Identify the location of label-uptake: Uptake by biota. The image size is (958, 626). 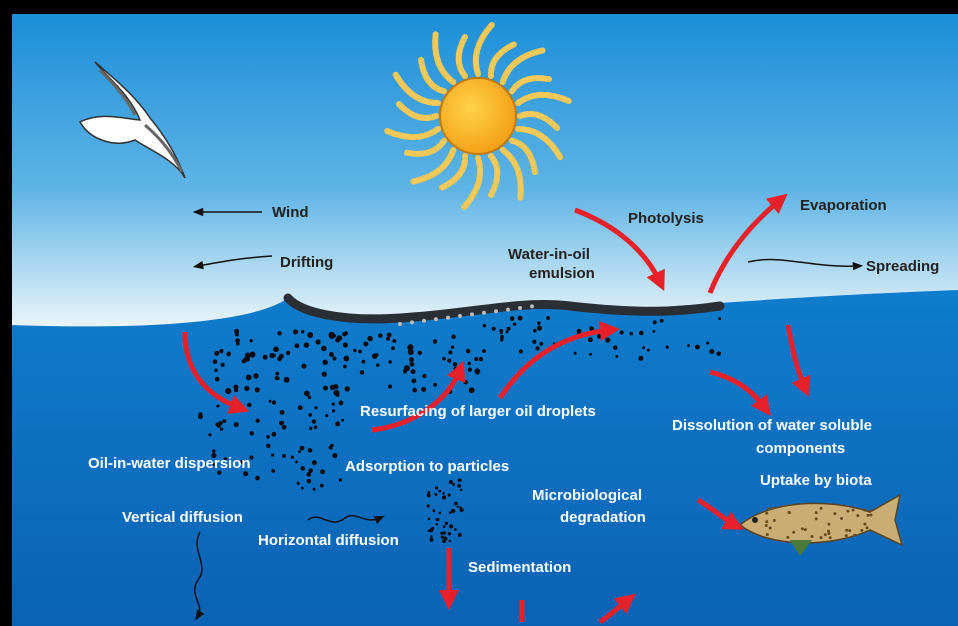
(816, 480).